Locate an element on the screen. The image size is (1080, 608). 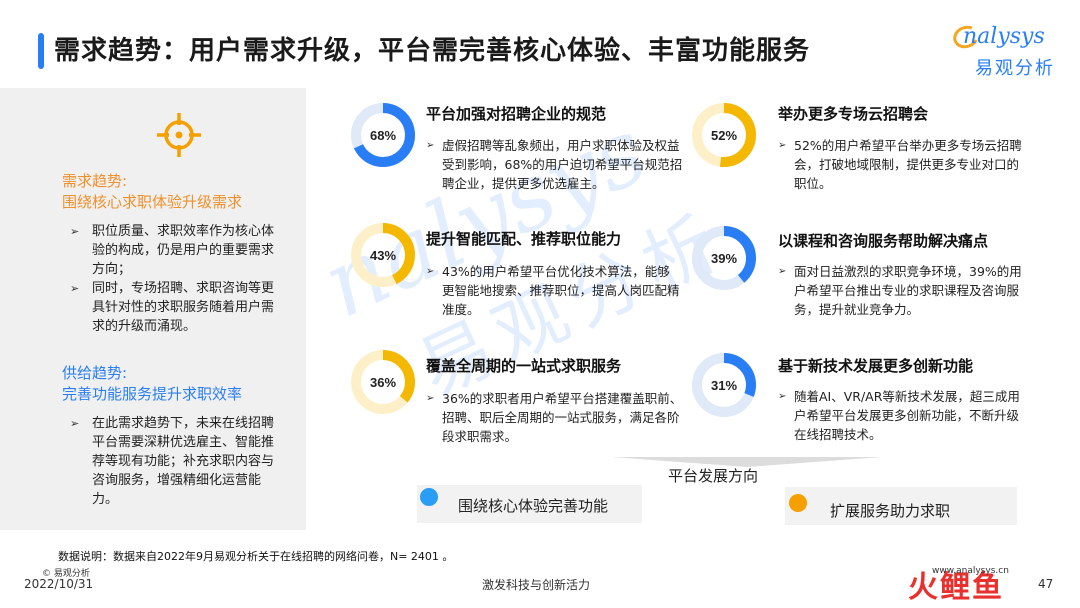
item-title: 以课程和咨询服务帮助解决痛点 is located at coordinates (883, 241).